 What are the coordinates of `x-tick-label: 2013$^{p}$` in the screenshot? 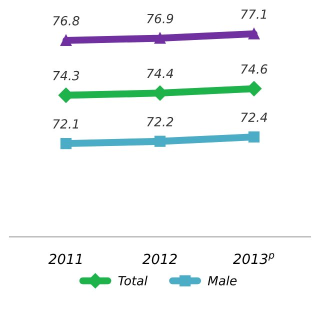 It's located at (253, 258).